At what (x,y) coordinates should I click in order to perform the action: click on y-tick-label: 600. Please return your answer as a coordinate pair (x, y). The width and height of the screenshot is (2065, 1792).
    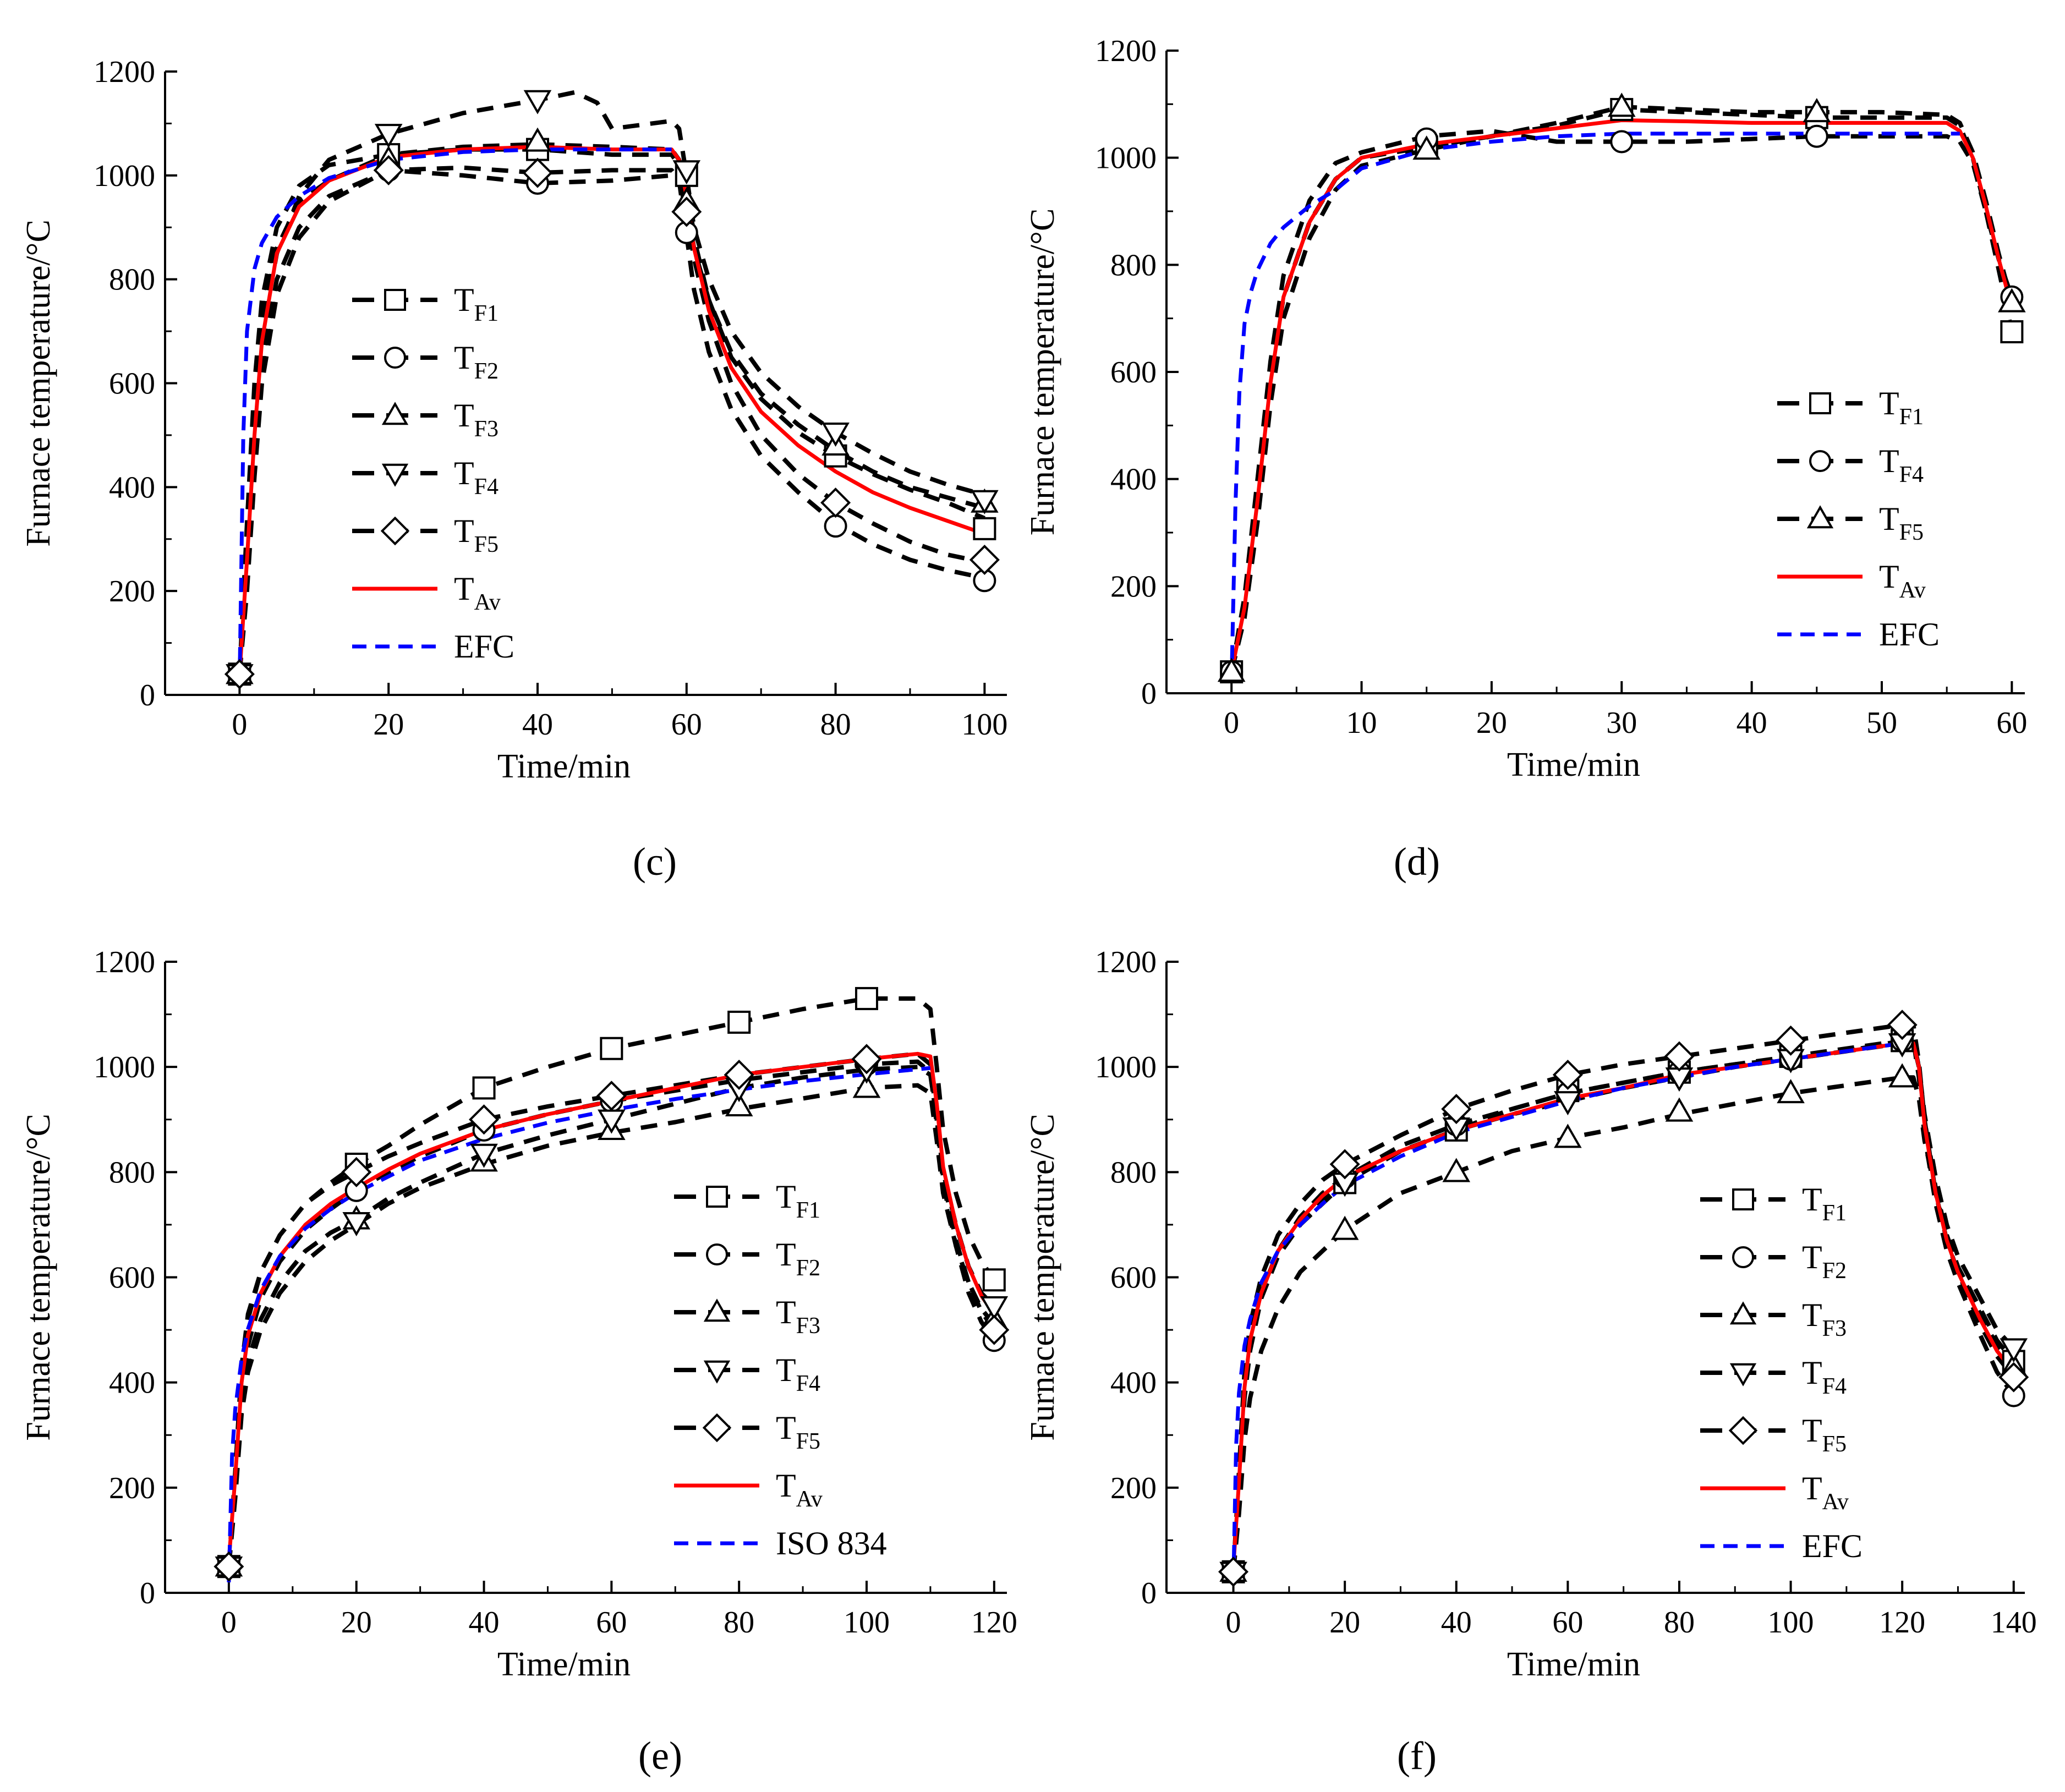
    Looking at the image, I should click on (132, 384).